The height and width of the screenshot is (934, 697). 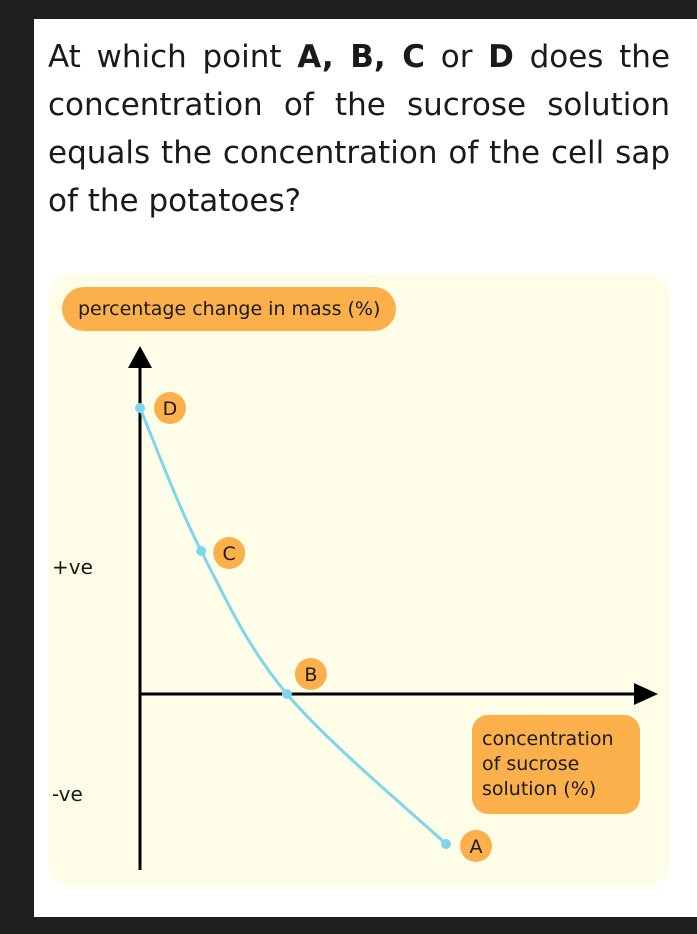 I want to click on point-badge-c: C, so click(x=229, y=553).